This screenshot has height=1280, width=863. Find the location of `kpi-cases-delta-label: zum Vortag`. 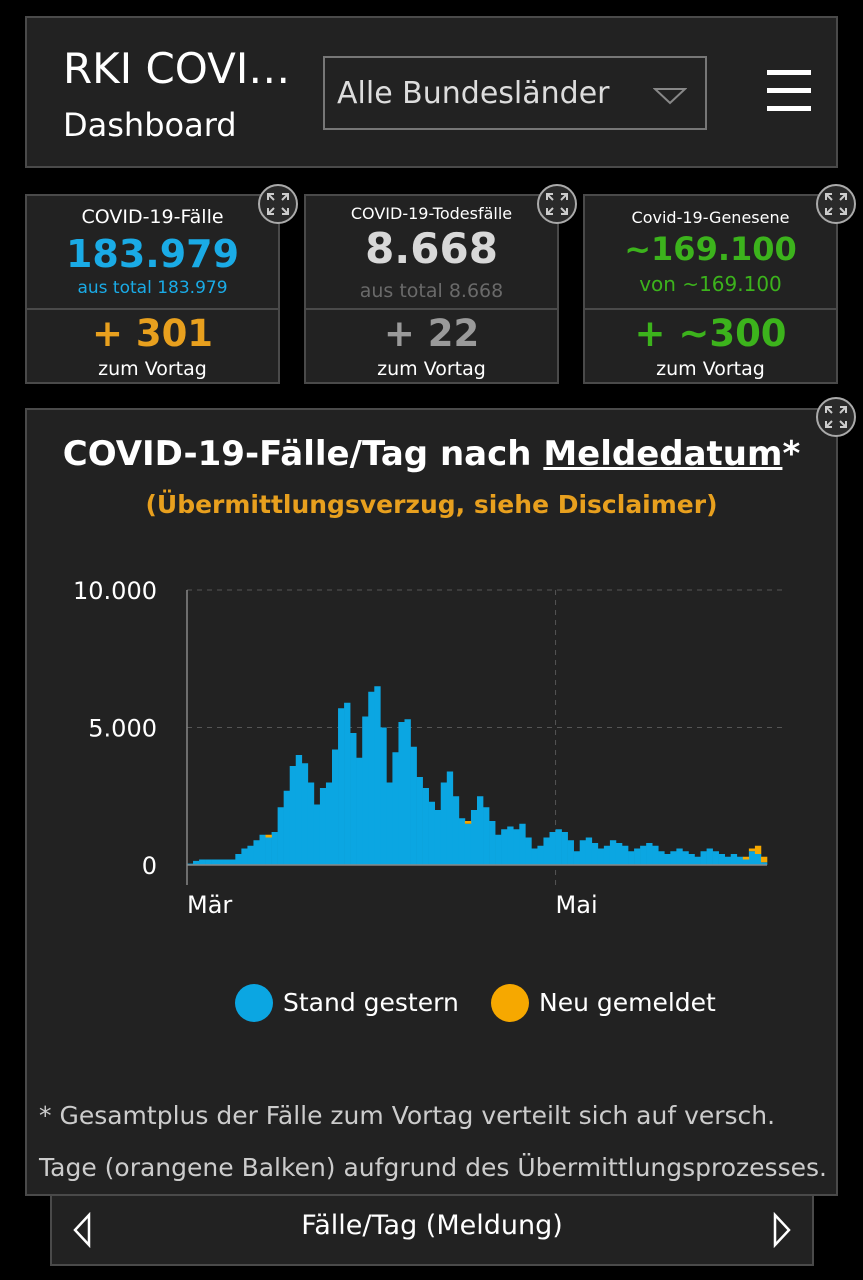

kpi-cases-delta-label: zum Vortag is located at coordinates (152, 369).